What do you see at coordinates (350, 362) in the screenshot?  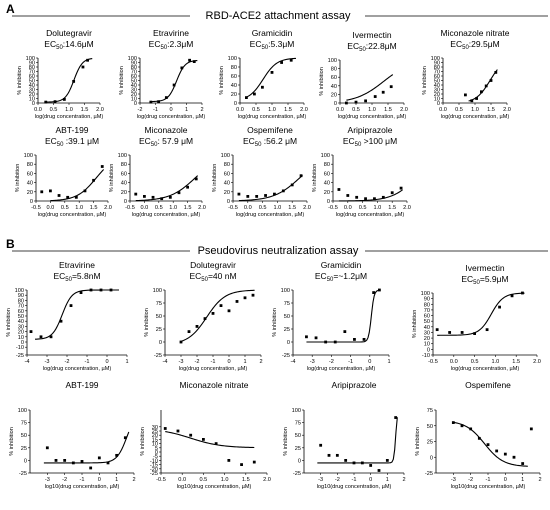 I see `panelB-plots-2-x-tick-label: -1` at bounding box center [350, 362].